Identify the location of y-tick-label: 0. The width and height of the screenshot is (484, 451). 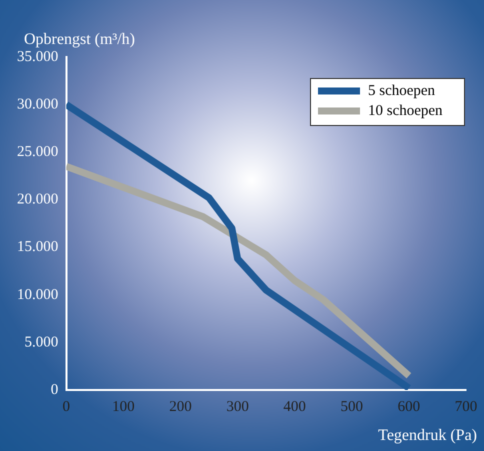
(54, 390).